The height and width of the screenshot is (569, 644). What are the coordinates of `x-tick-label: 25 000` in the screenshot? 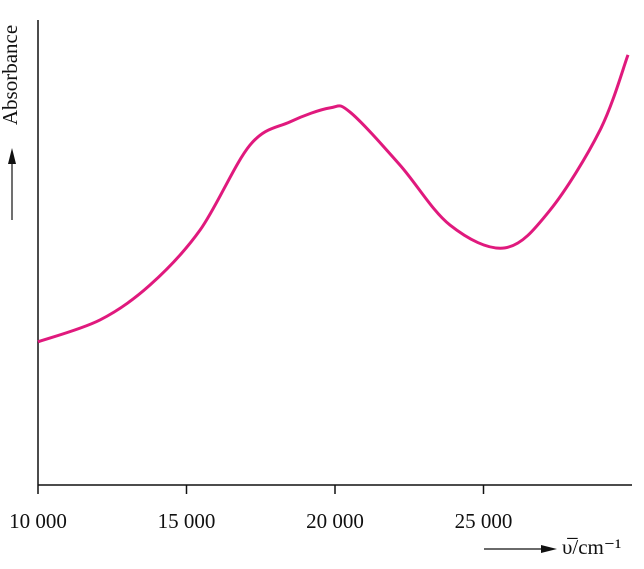 It's located at (484, 521).